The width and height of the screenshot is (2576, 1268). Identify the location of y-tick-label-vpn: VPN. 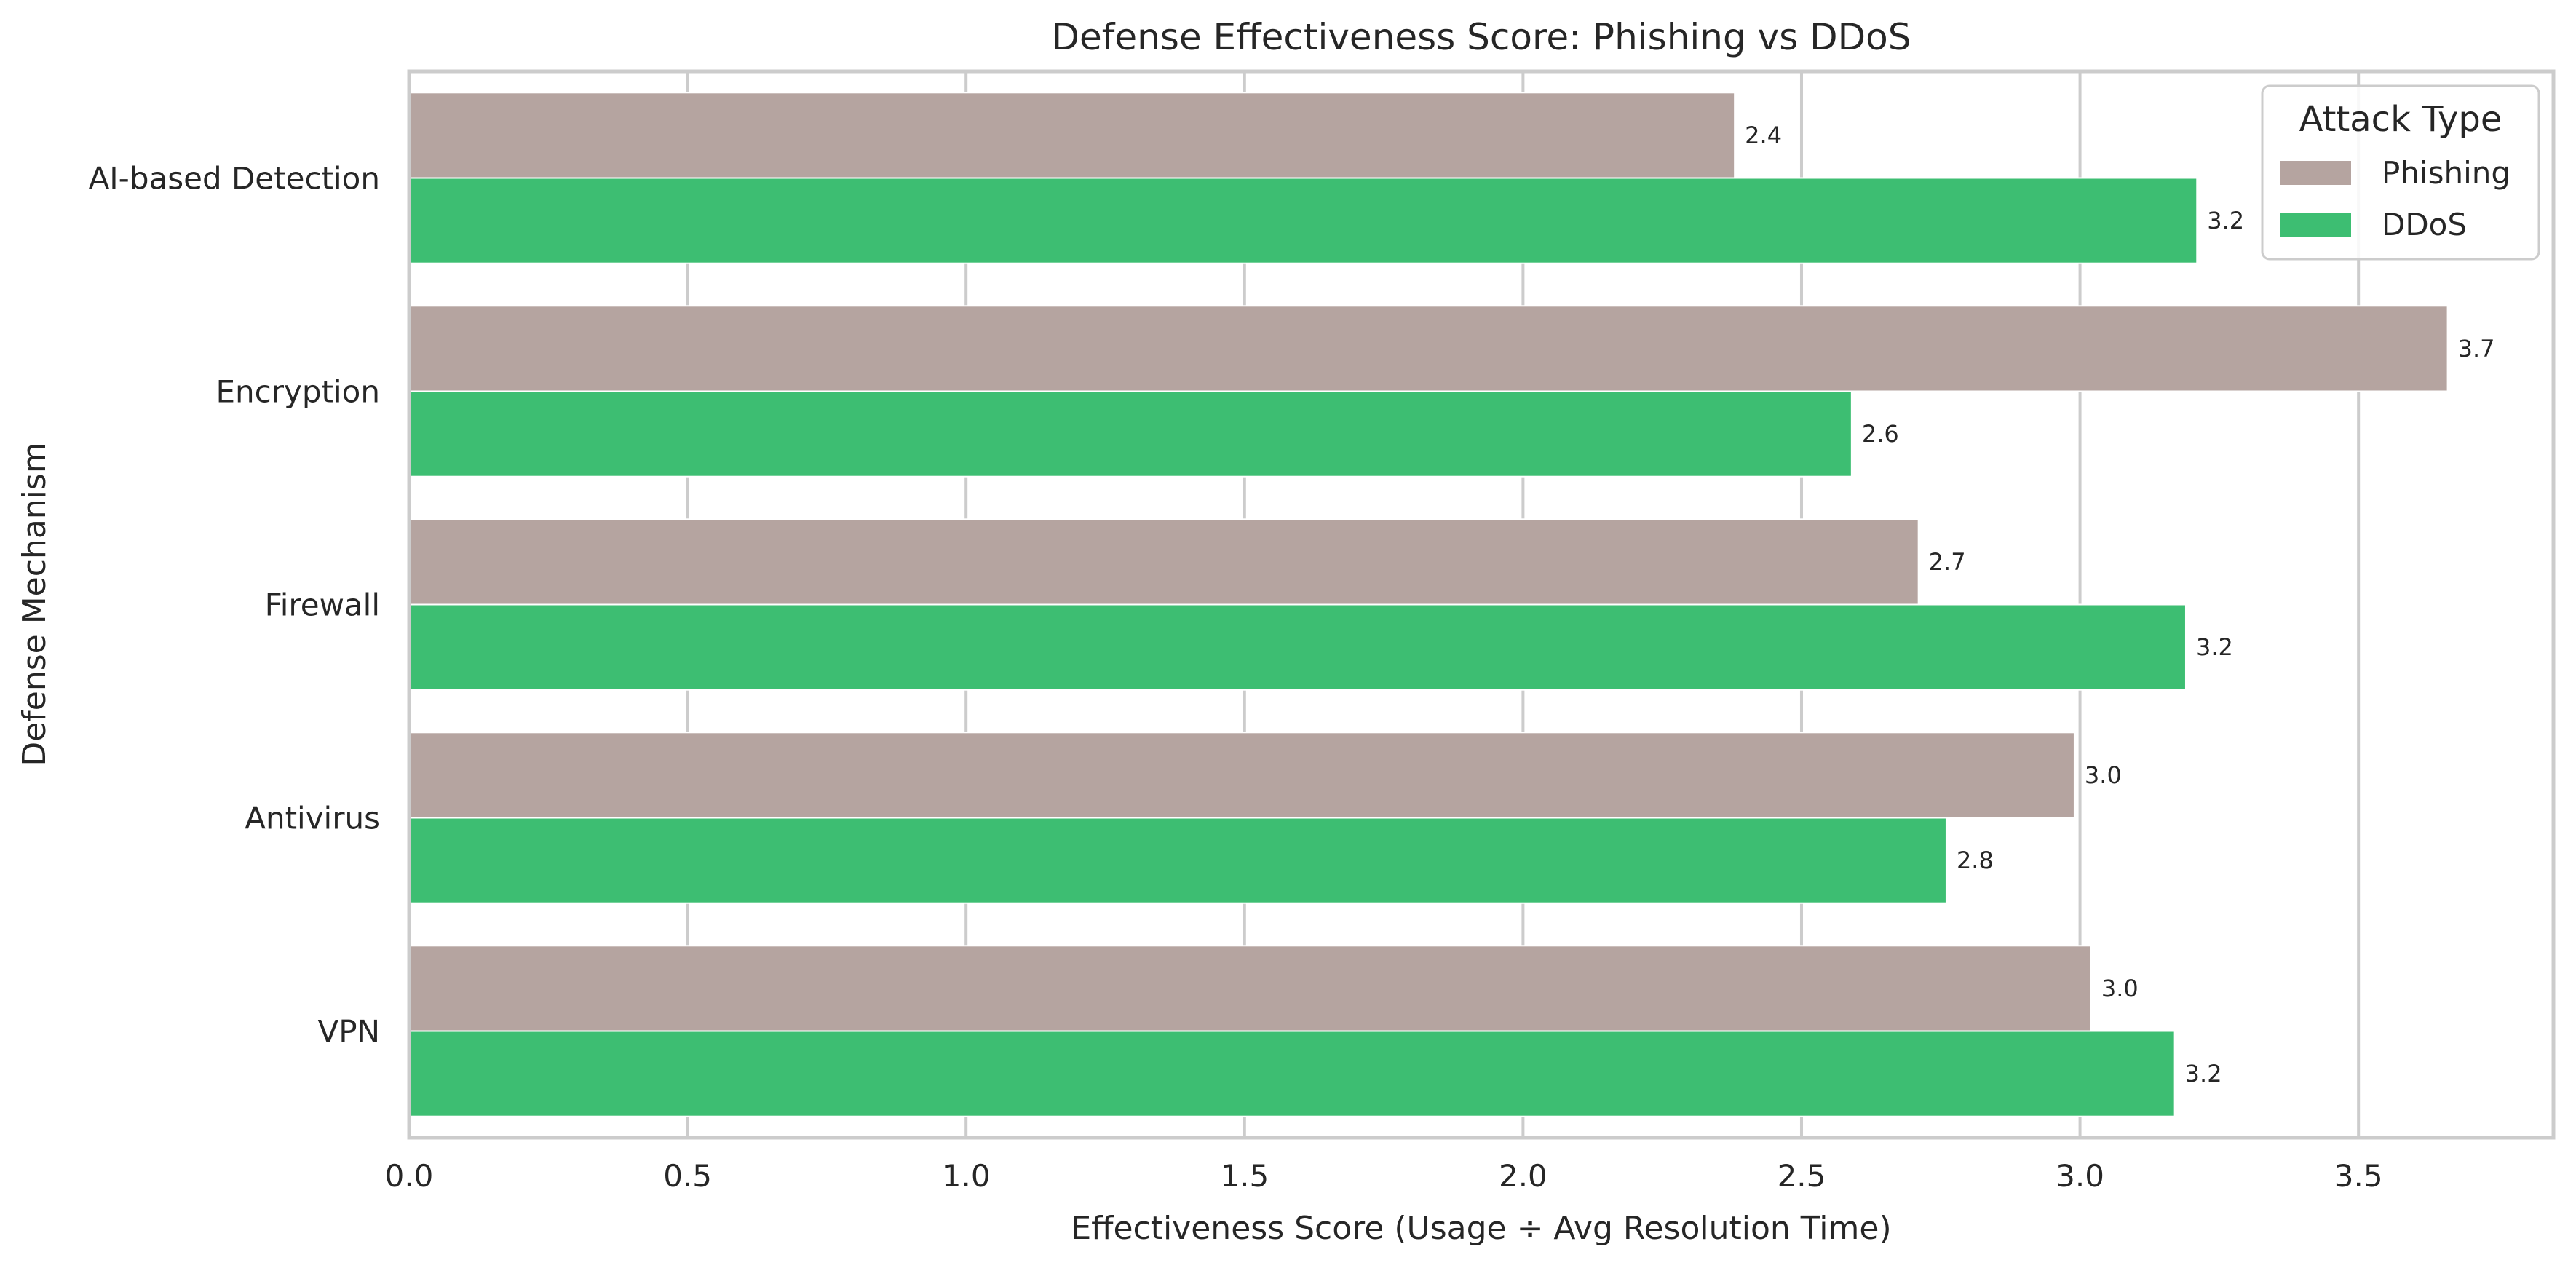
(349, 1032).